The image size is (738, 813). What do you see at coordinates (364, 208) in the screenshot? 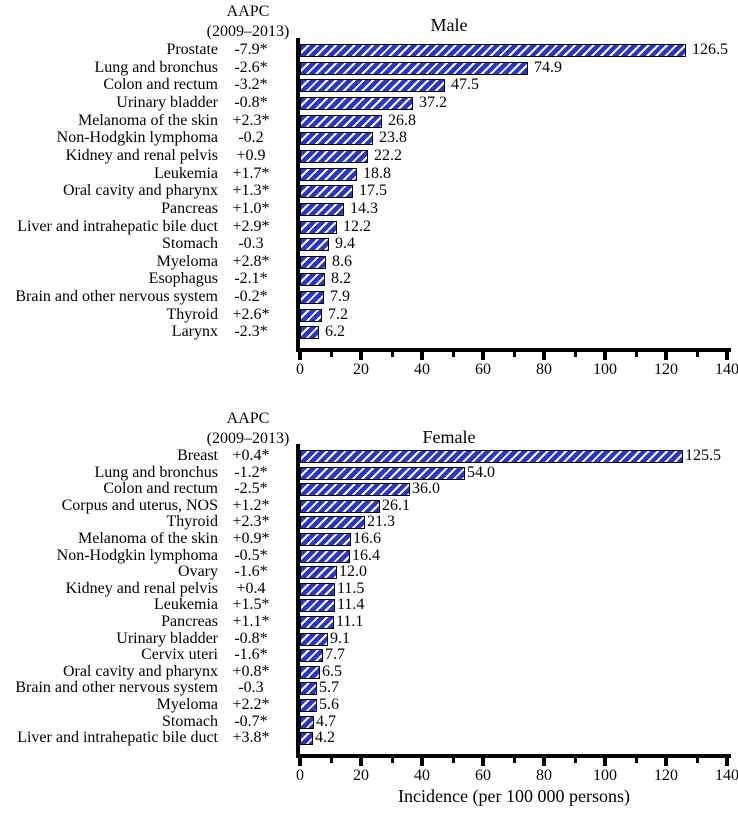
I see `bar-value-label-male: 14.3` at bounding box center [364, 208].